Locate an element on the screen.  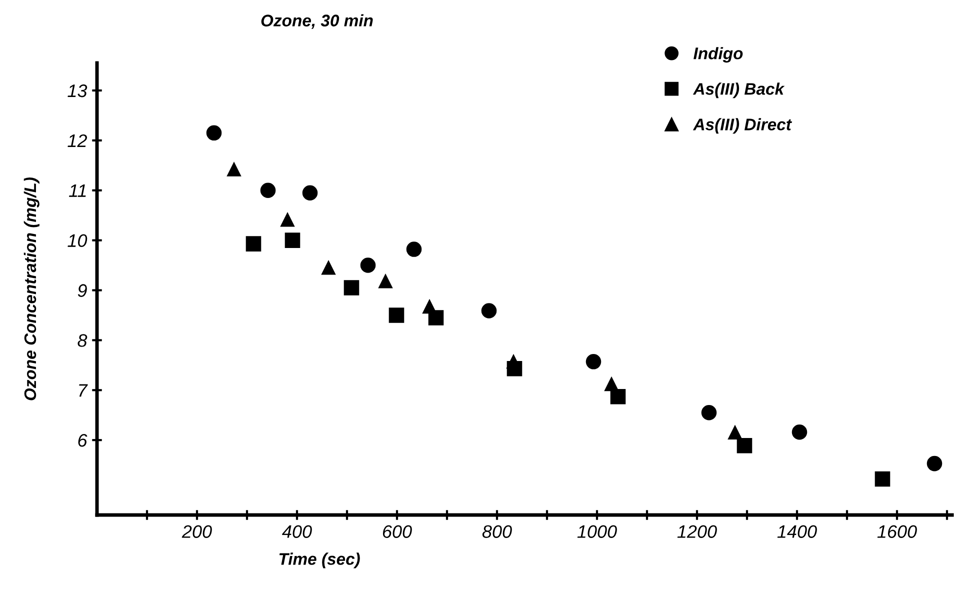
x-tick-label: 200 is located at coordinates (197, 531).